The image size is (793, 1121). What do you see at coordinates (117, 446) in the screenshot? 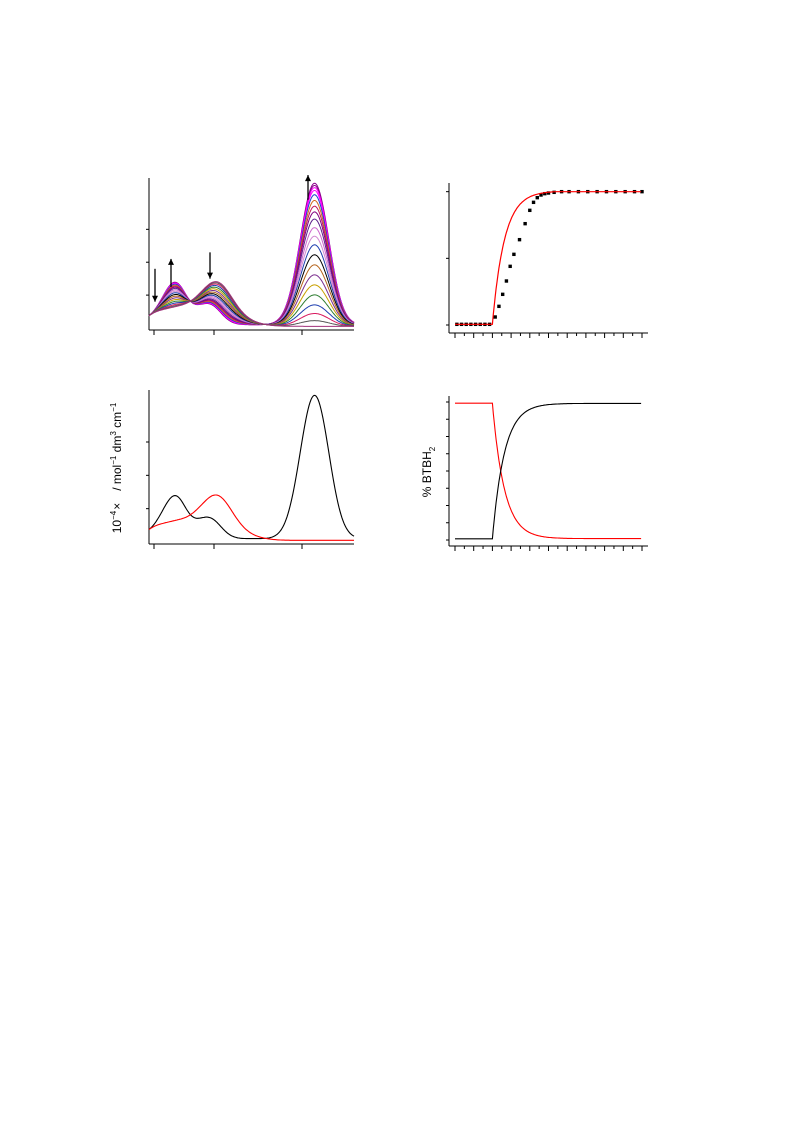
I see `ylabel-units-2: dm` at bounding box center [117, 446].